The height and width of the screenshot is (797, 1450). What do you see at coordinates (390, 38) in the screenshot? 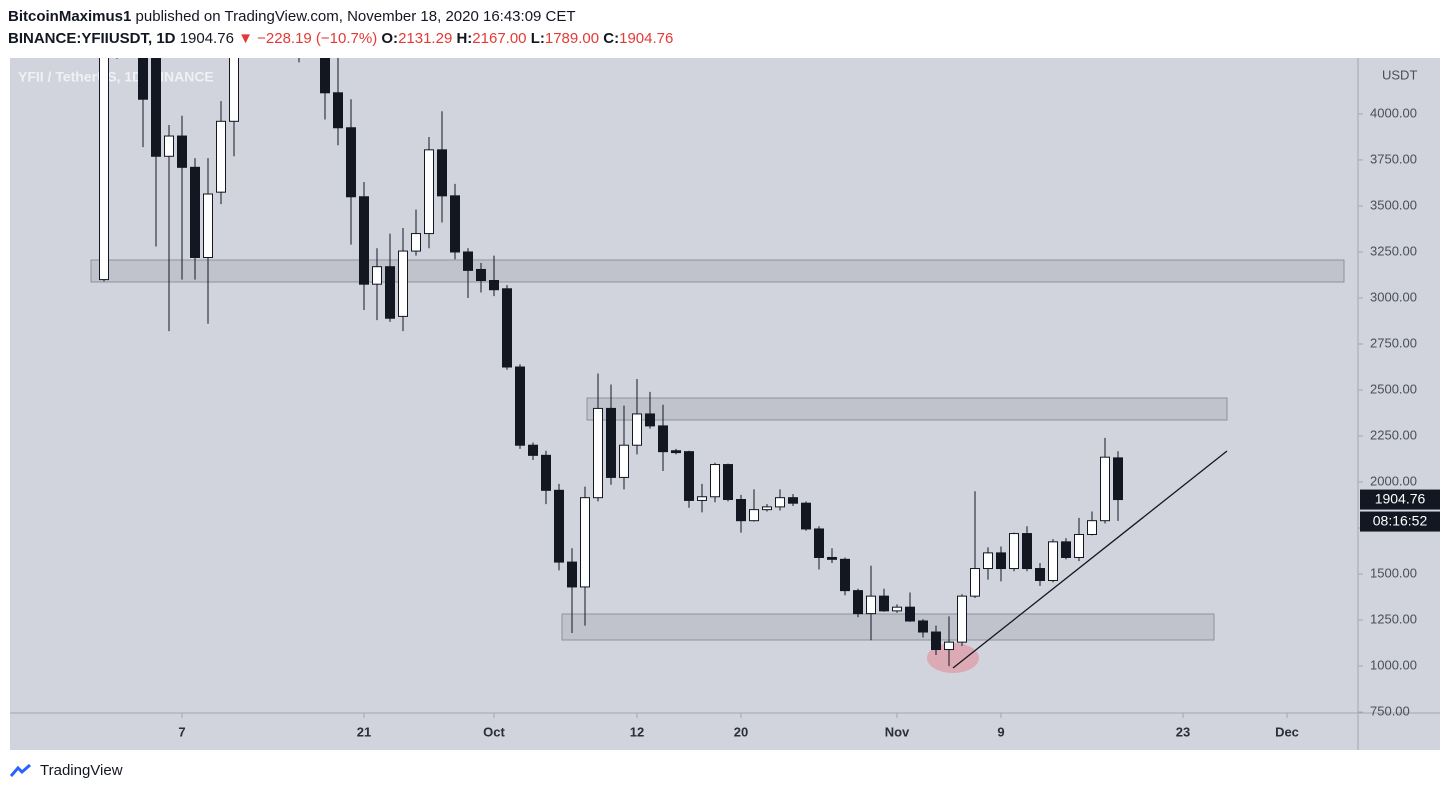
I see `ohlc-label: O:` at bounding box center [390, 38].